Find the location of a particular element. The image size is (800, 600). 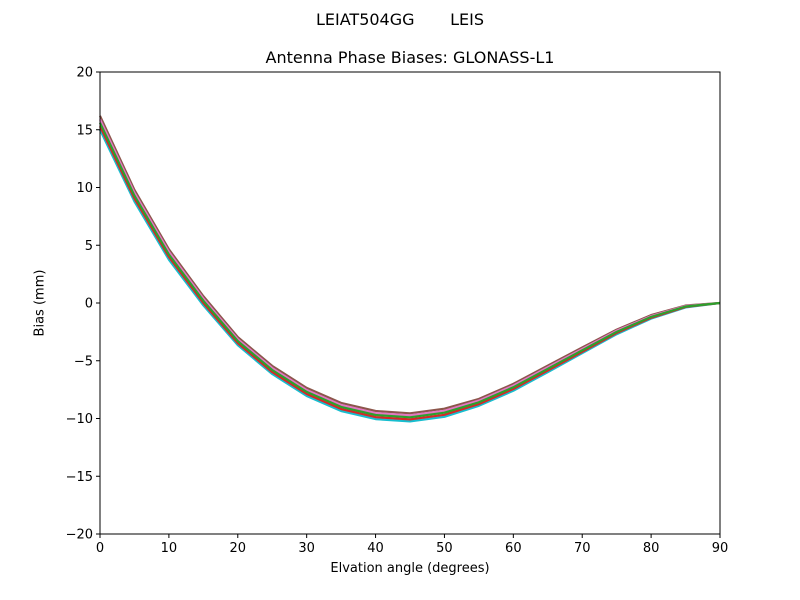

x-tick-label: 0 is located at coordinates (100, 548).